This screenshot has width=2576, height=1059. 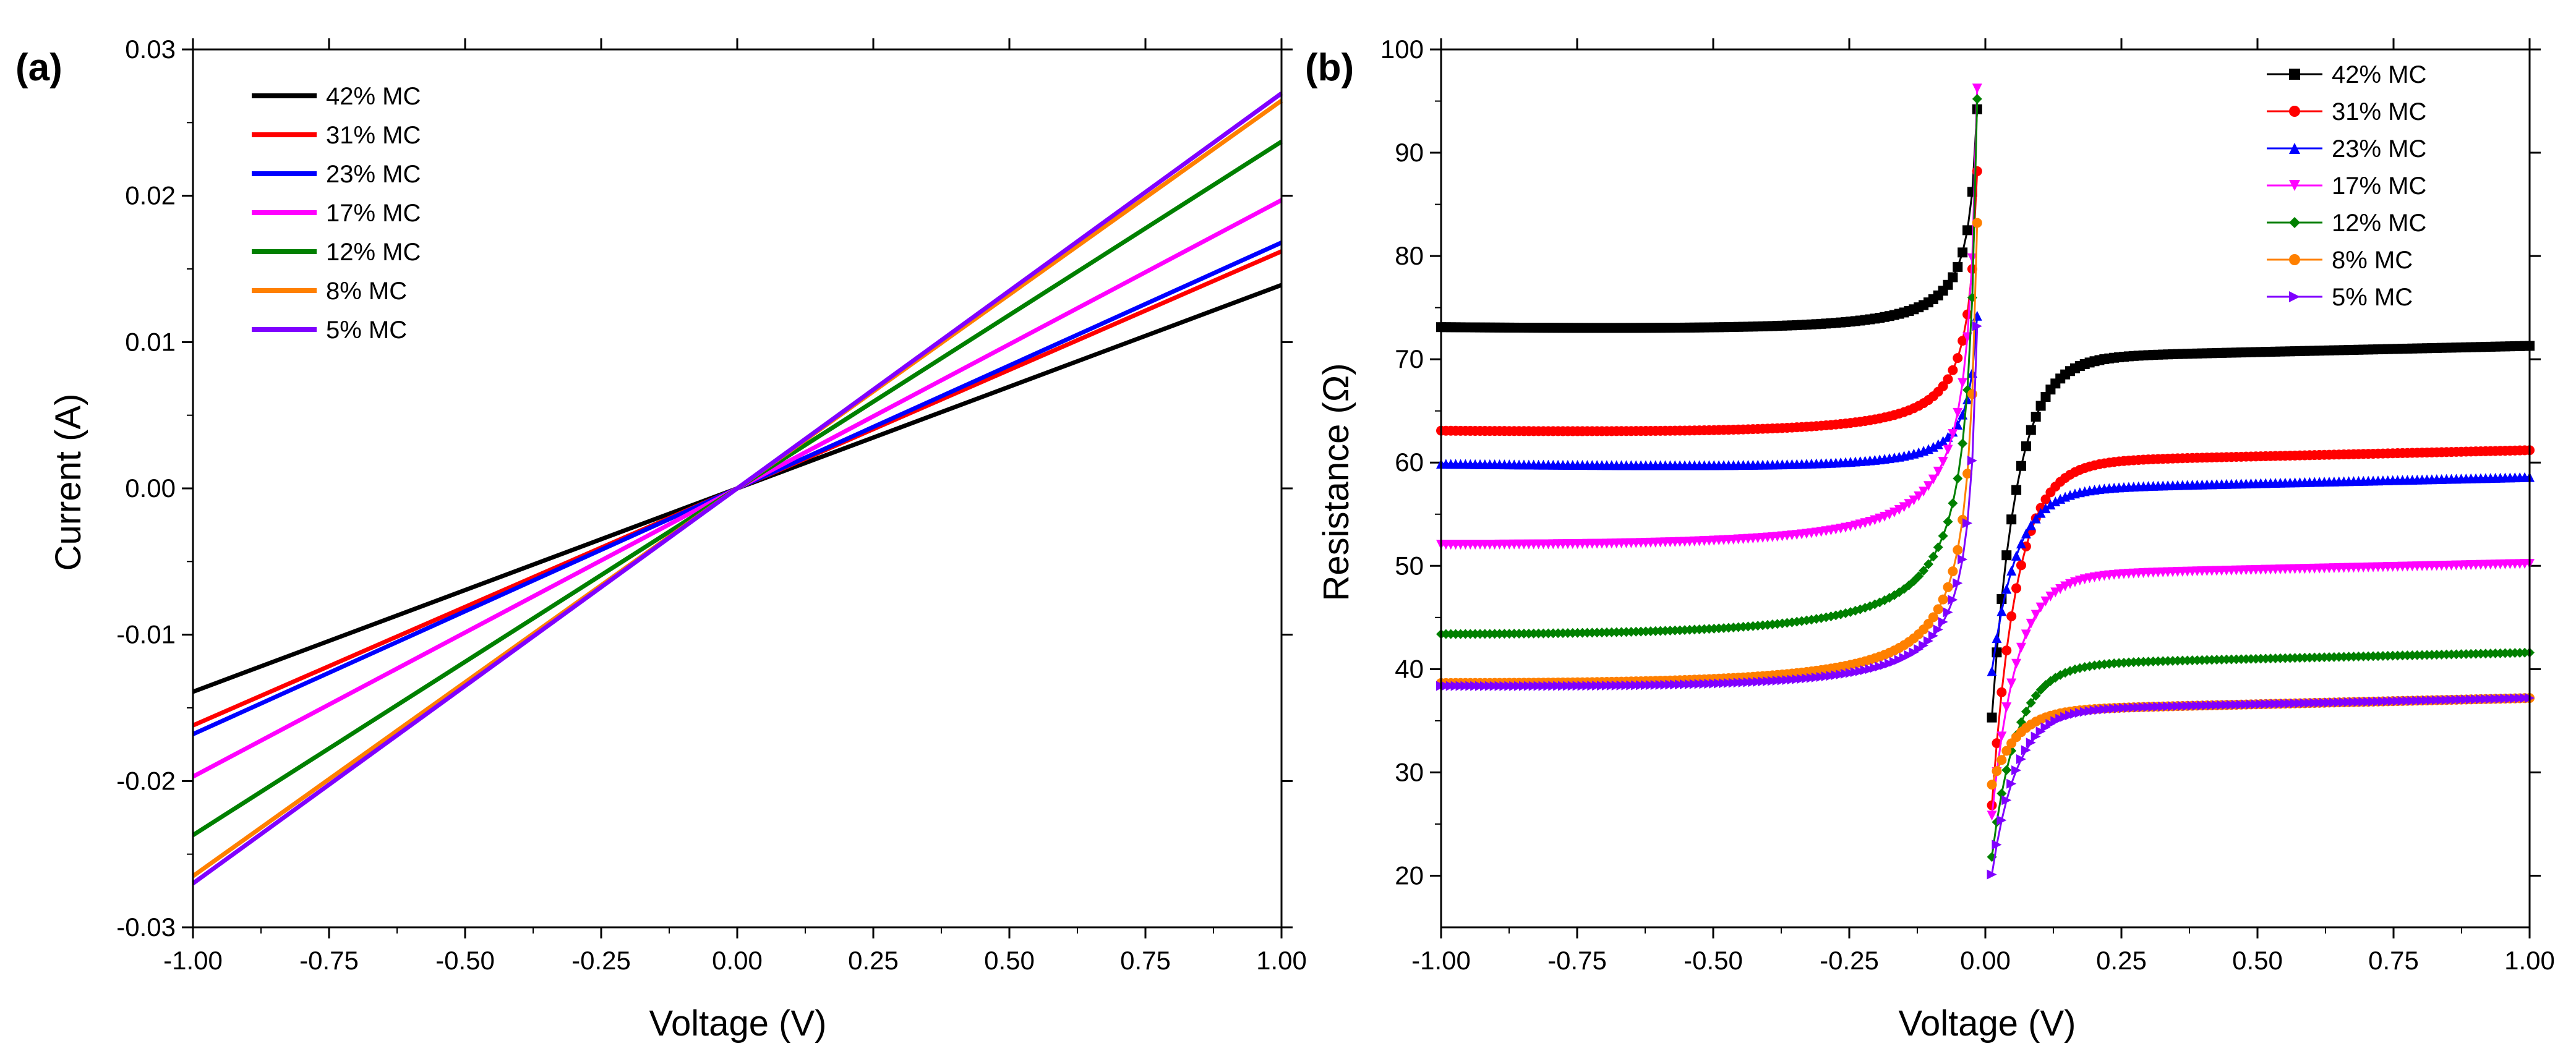 What do you see at coordinates (601, 960) in the screenshot?
I see `panel-a-x-tick-label: -0.25` at bounding box center [601, 960].